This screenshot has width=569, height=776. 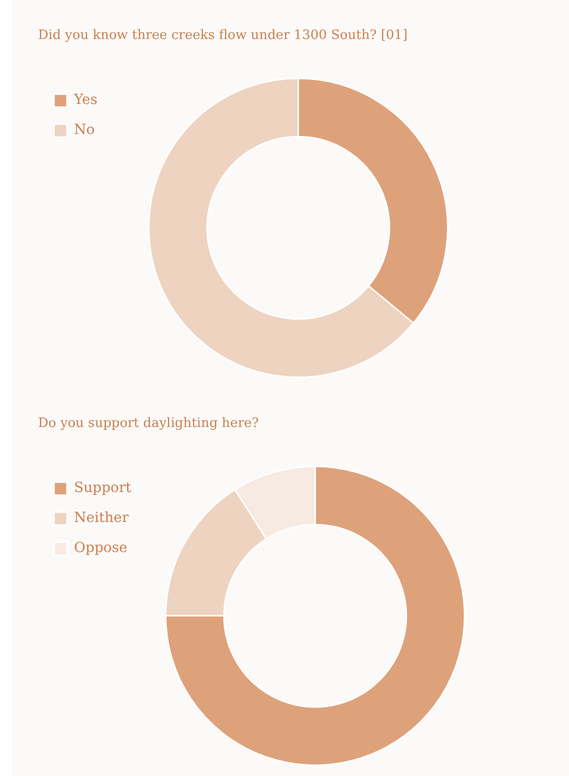 What do you see at coordinates (84, 130) in the screenshot?
I see `legend-label: No` at bounding box center [84, 130].